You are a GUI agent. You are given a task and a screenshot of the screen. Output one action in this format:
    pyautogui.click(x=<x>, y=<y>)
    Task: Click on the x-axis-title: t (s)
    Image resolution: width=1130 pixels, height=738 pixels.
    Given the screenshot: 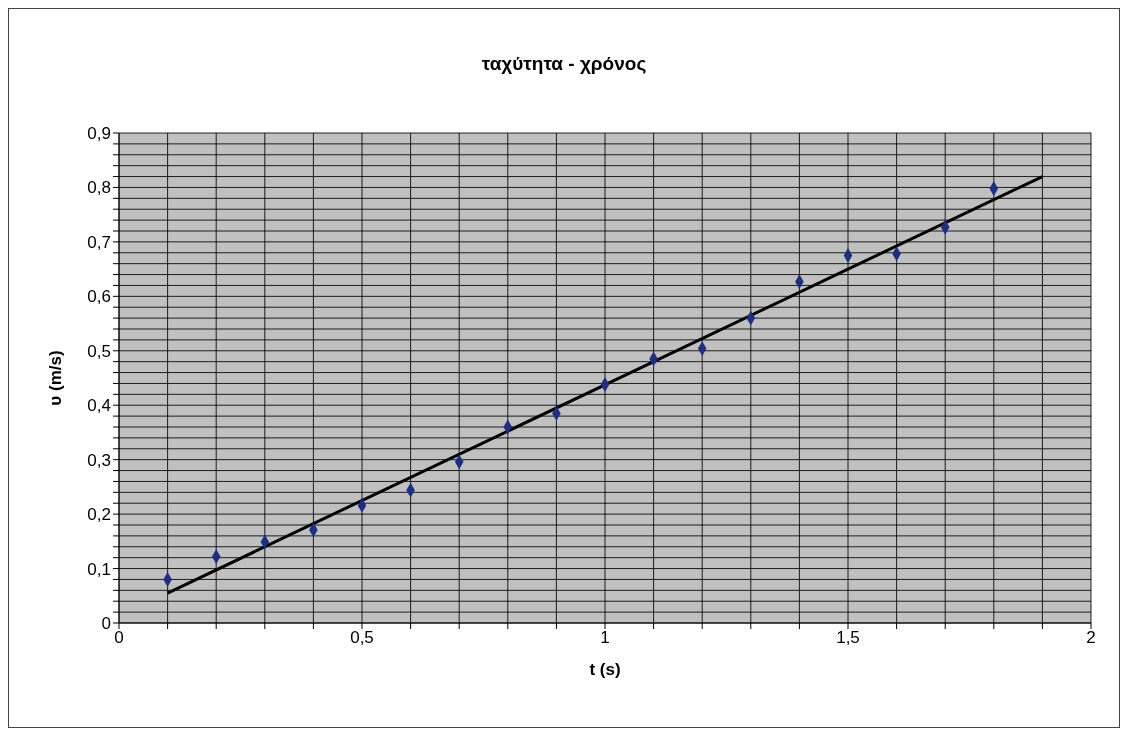 What is the action you would take?
    pyautogui.click(x=605, y=669)
    